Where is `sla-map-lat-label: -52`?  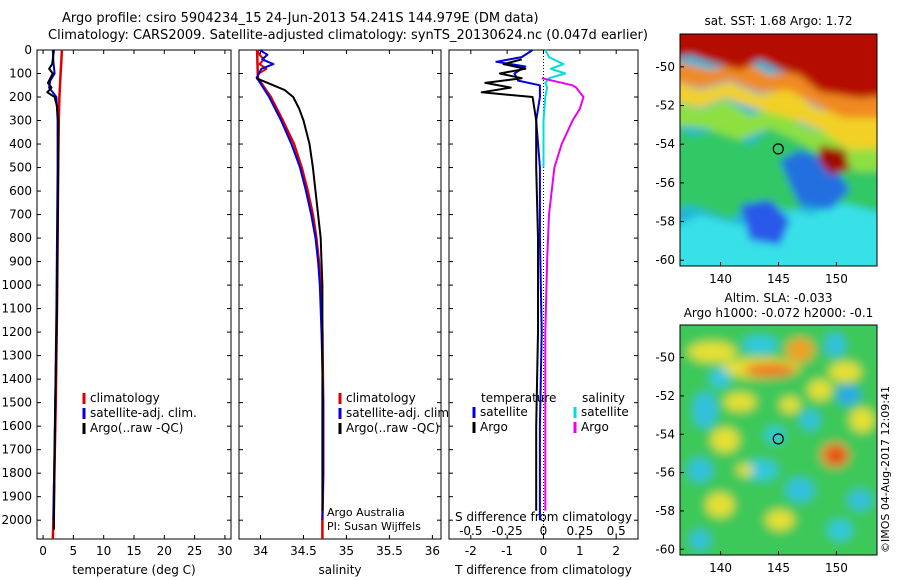
sla-map-lat-label: -52 is located at coordinates (665, 396).